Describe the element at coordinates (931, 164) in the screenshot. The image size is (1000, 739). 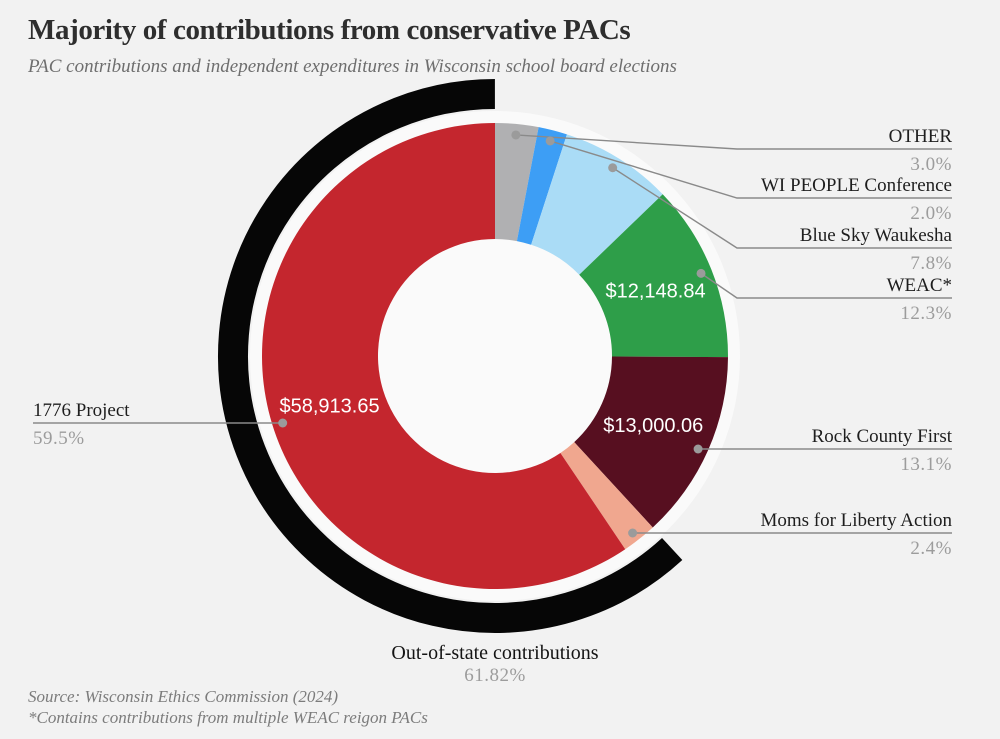
I see `slice-pct: 3.0%` at that location.